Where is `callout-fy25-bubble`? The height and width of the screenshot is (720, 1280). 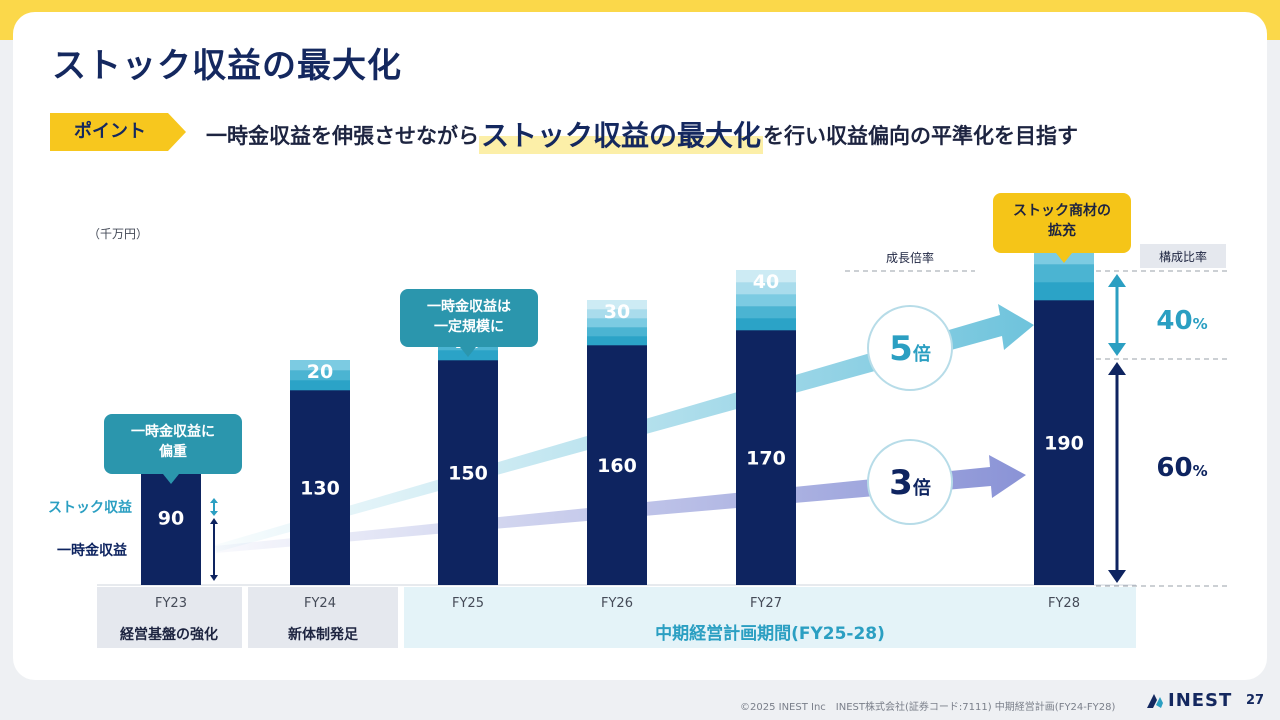 callout-fy25-bubble is located at coordinates (469, 318).